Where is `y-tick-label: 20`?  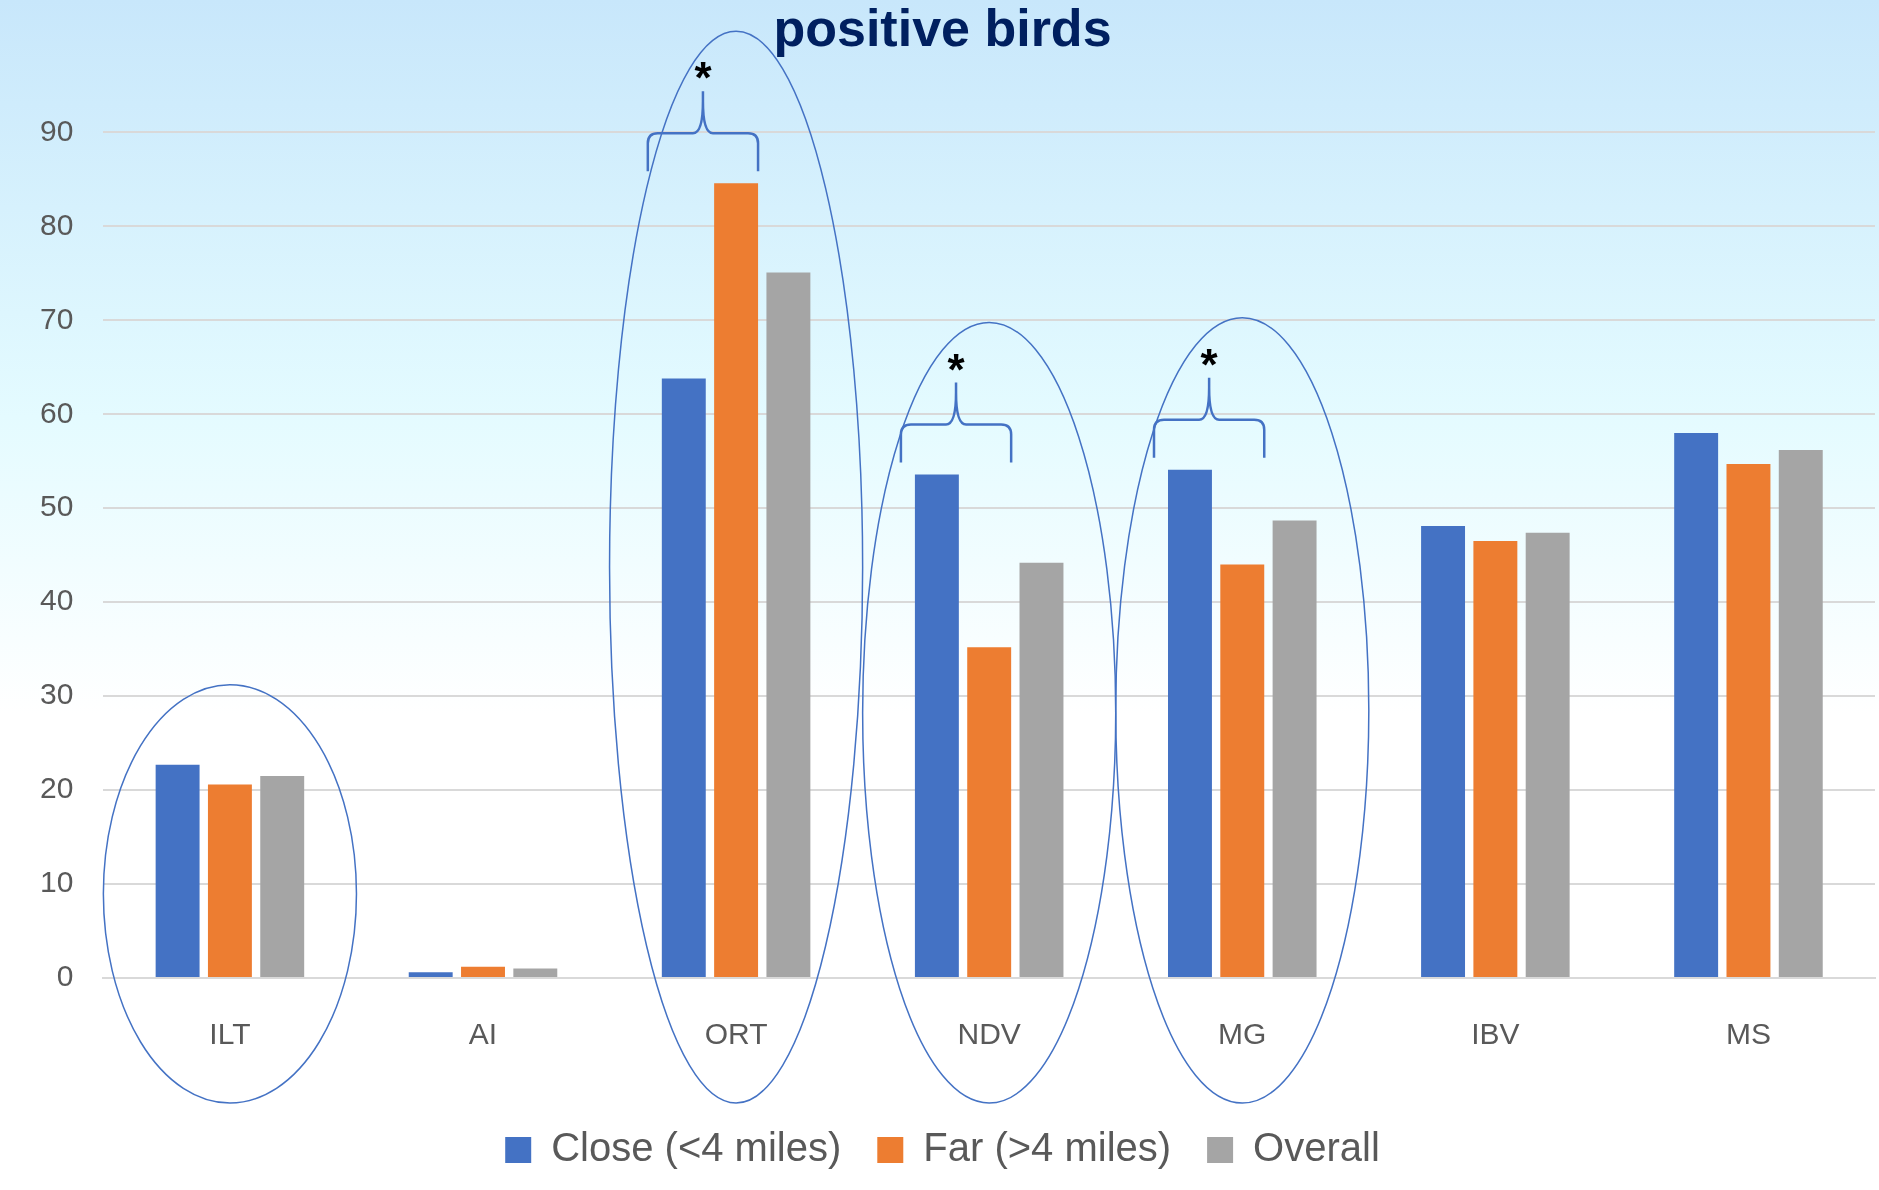 y-tick-label: 20 is located at coordinates (56, 788).